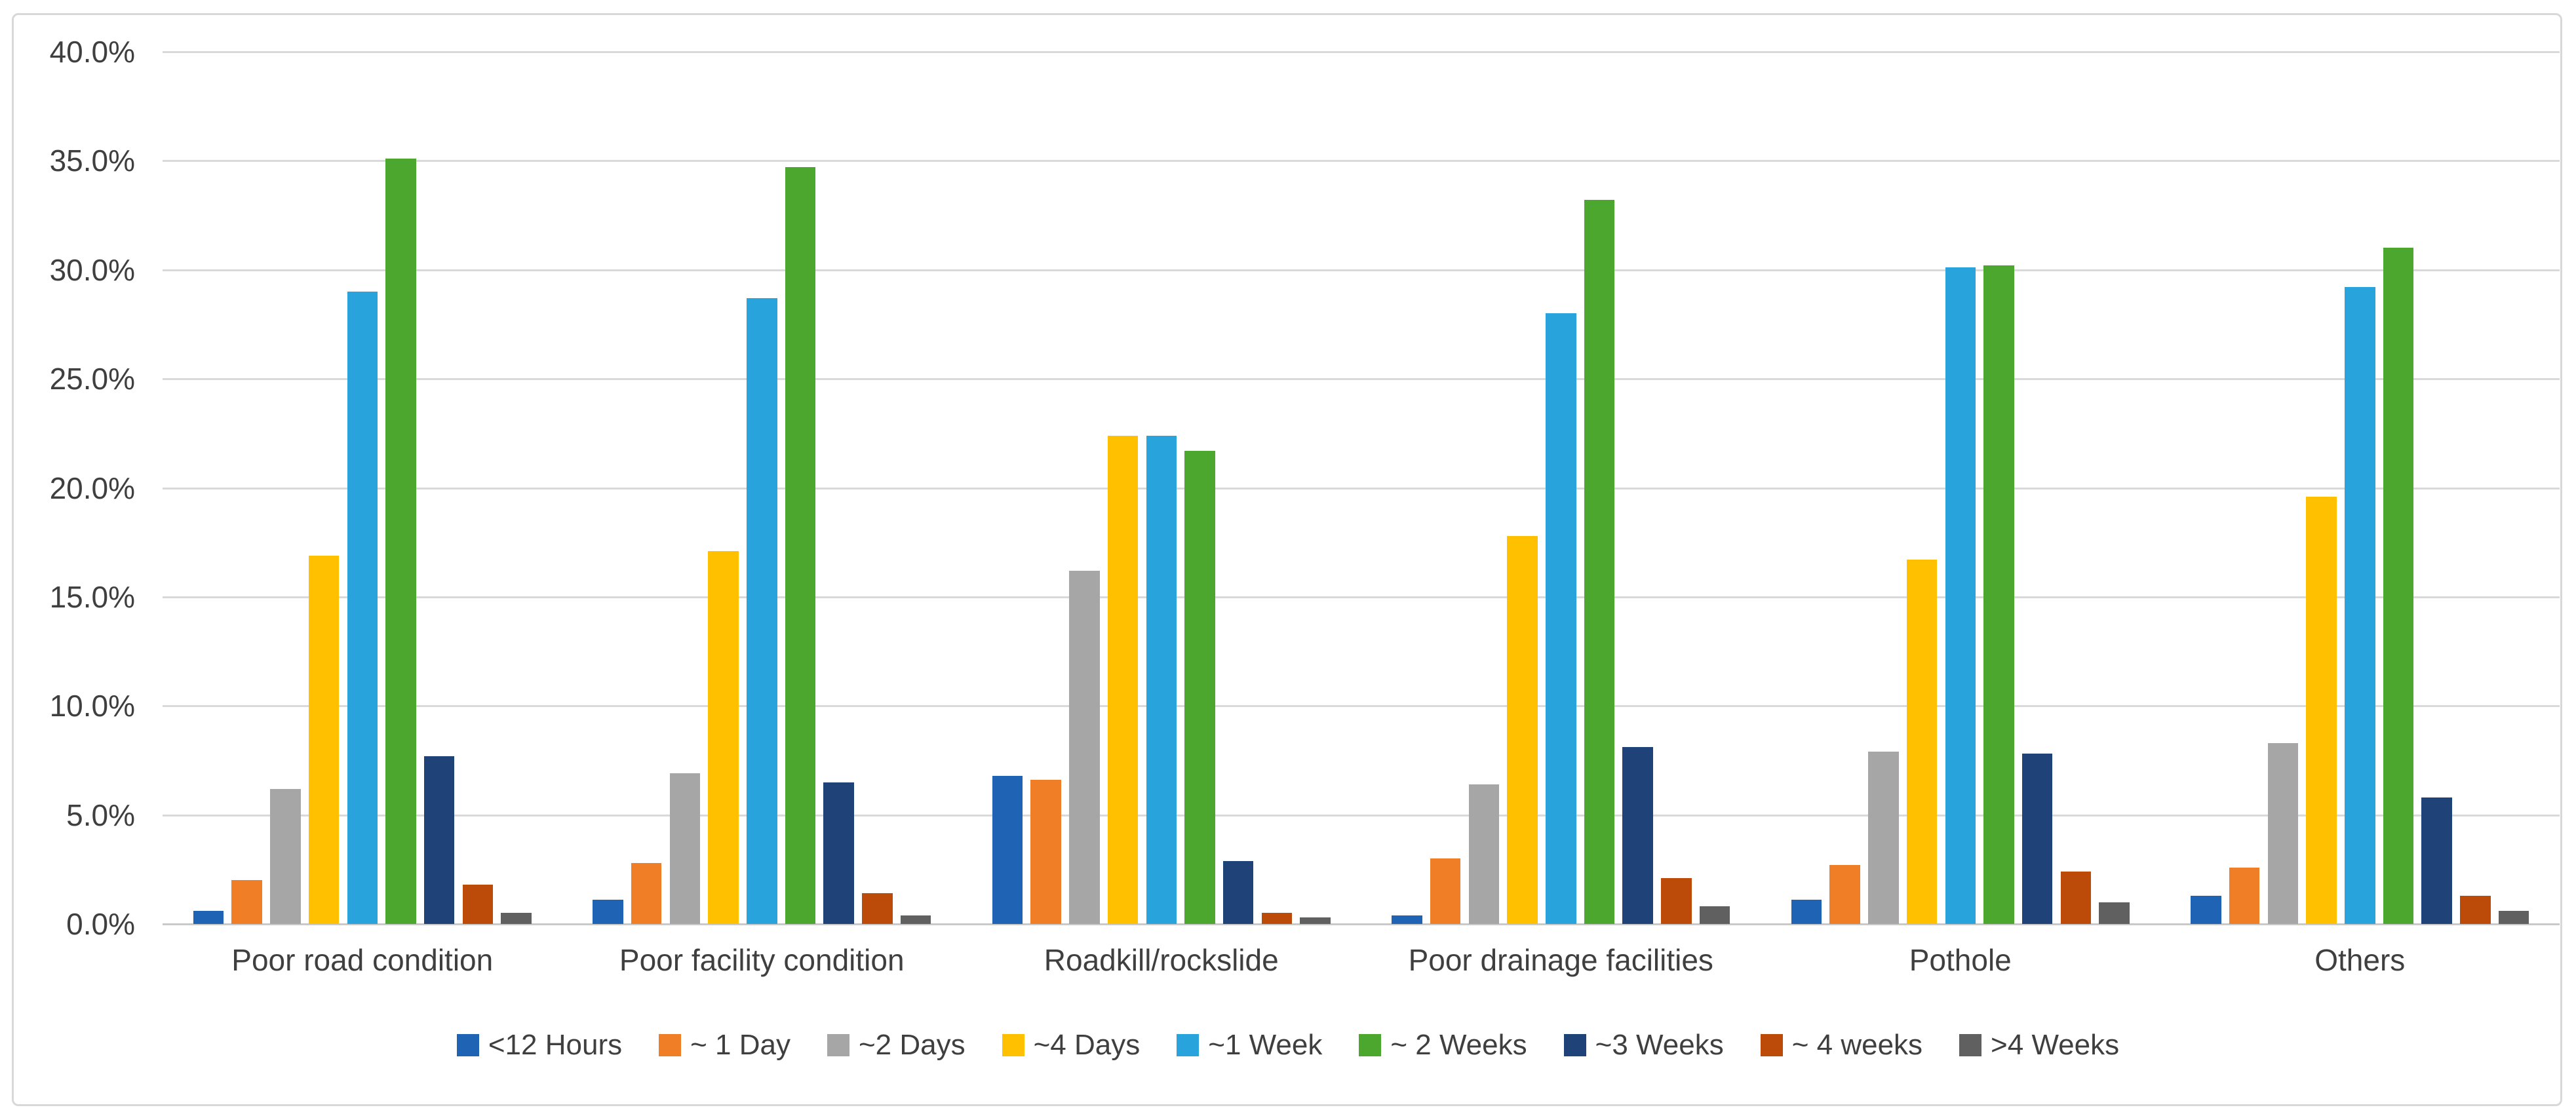 Image resolution: width=2576 pixels, height=1114 pixels. Describe the element at coordinates (800, 545) in the screenshot. I see `bar-~ 2 Weeks-Poor facility condition` at that location.